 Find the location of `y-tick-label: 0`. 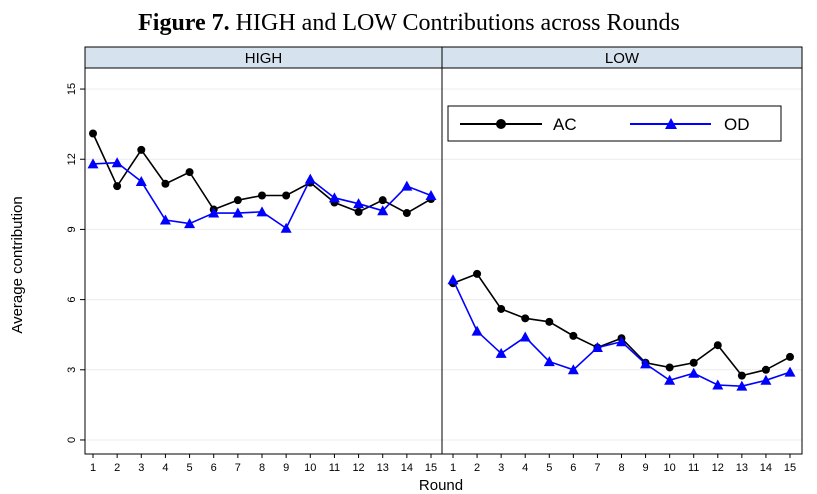

y-tick-label: 0 is located at coordinates (72, 440).